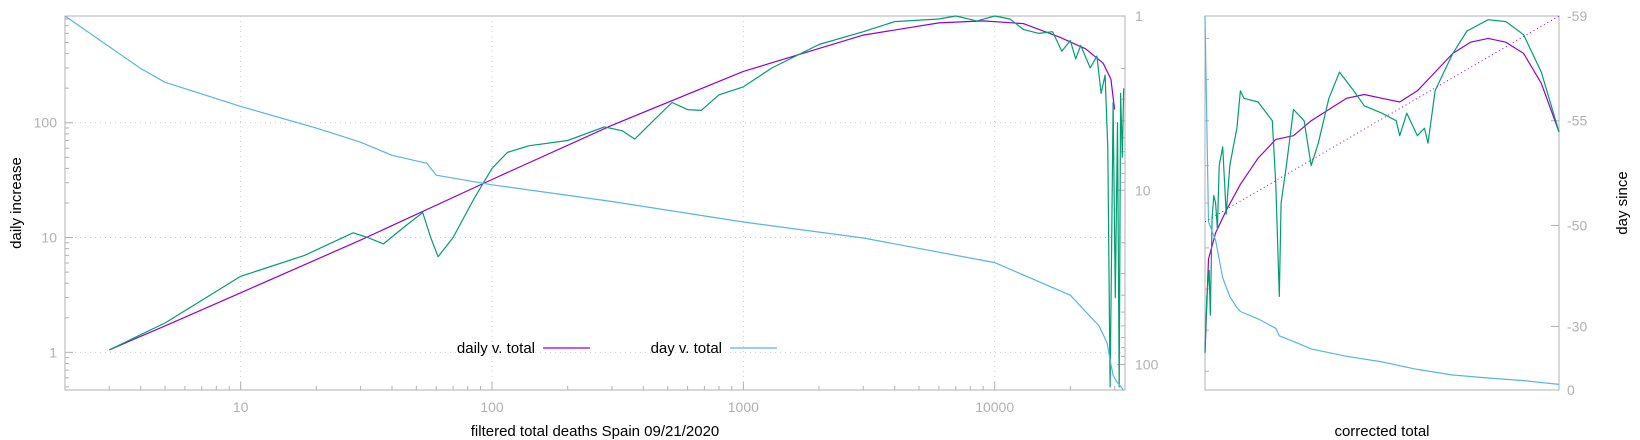 Image resolution: width=1640 pixels, height=440 pixels. Describe the element at coordinates (1381, 431) in the screenshot. I see `side-x-axis-title: corrected total` at that location.